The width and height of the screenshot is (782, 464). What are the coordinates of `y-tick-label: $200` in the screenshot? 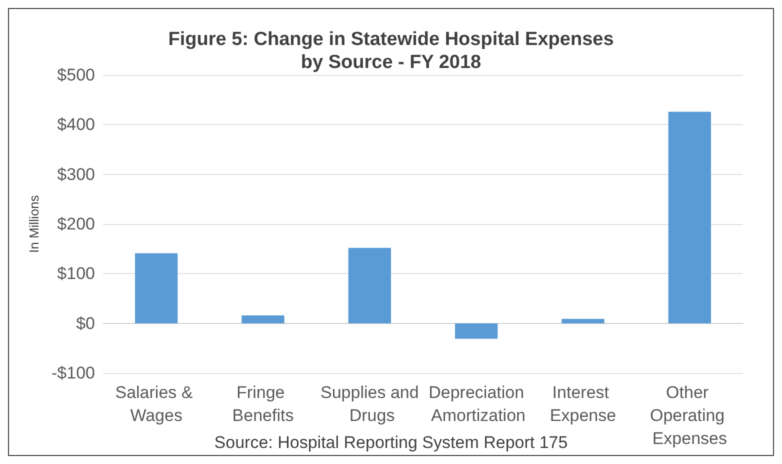 It's located at (76, 224).